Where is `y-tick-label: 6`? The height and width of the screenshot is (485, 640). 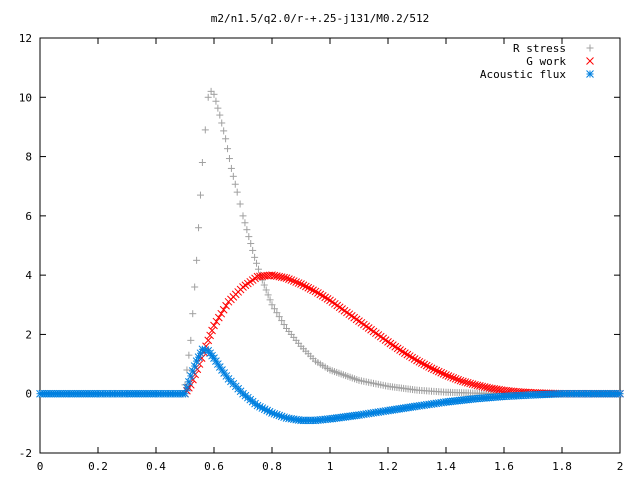
y-tick-label: 6 is located at coordinates (28, 216).